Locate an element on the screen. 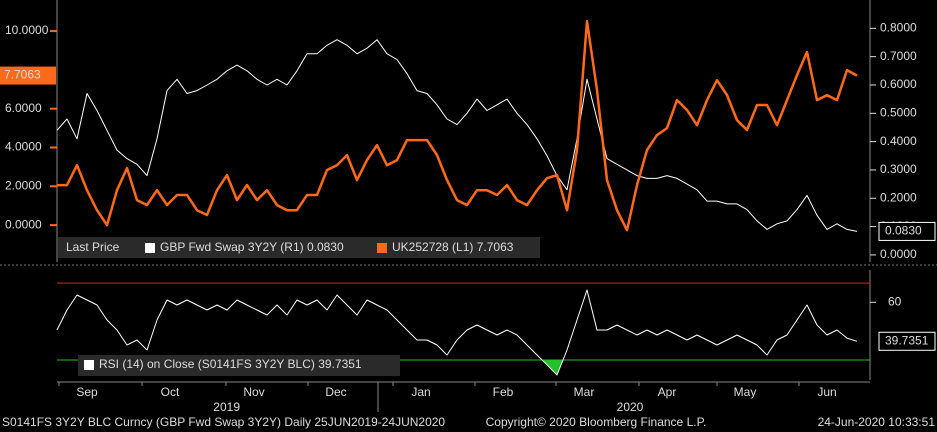  year-label: 2019 is located at coordinates (226, 407).